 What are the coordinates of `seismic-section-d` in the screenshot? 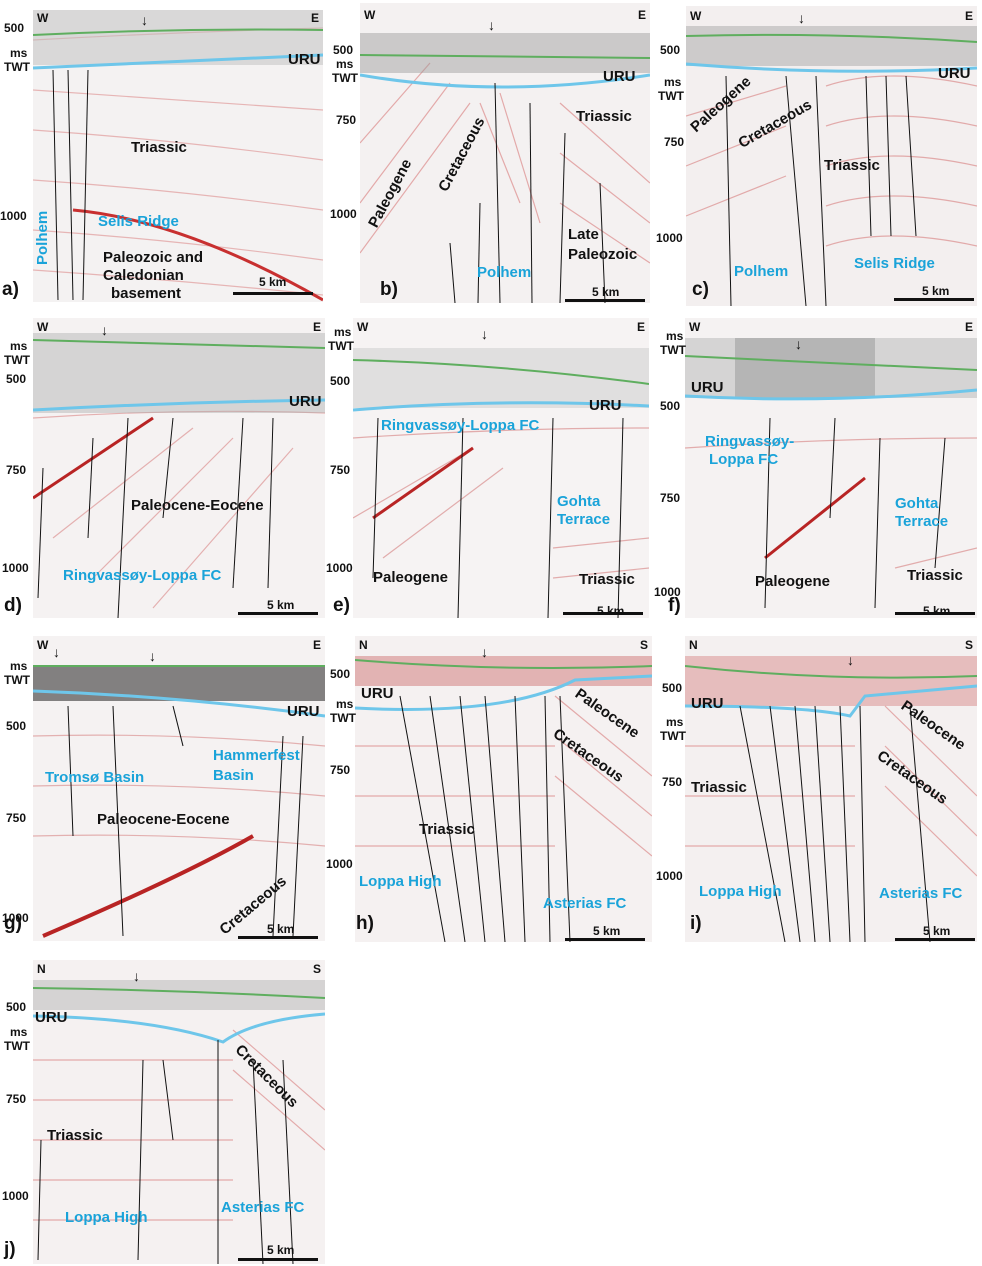 It's located at (179, 468).